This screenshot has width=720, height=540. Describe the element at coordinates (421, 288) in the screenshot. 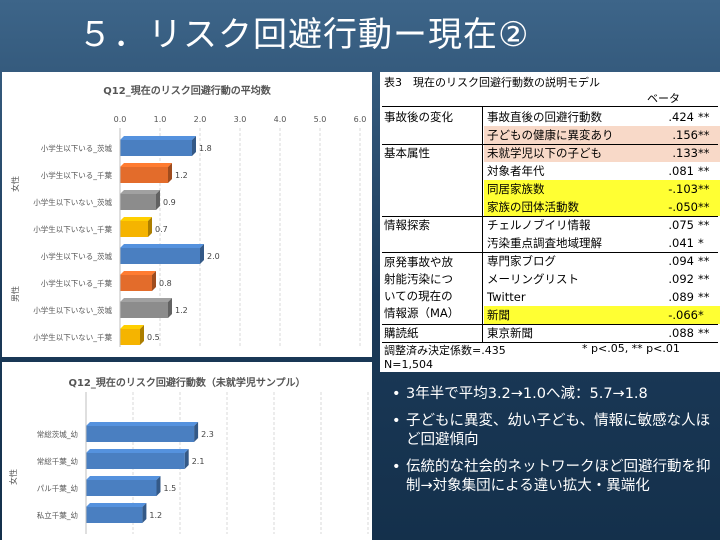

I see `category-label-sources: 原発事故や放 射能汚染につ いての現在の 情報源（MA）` at that location.